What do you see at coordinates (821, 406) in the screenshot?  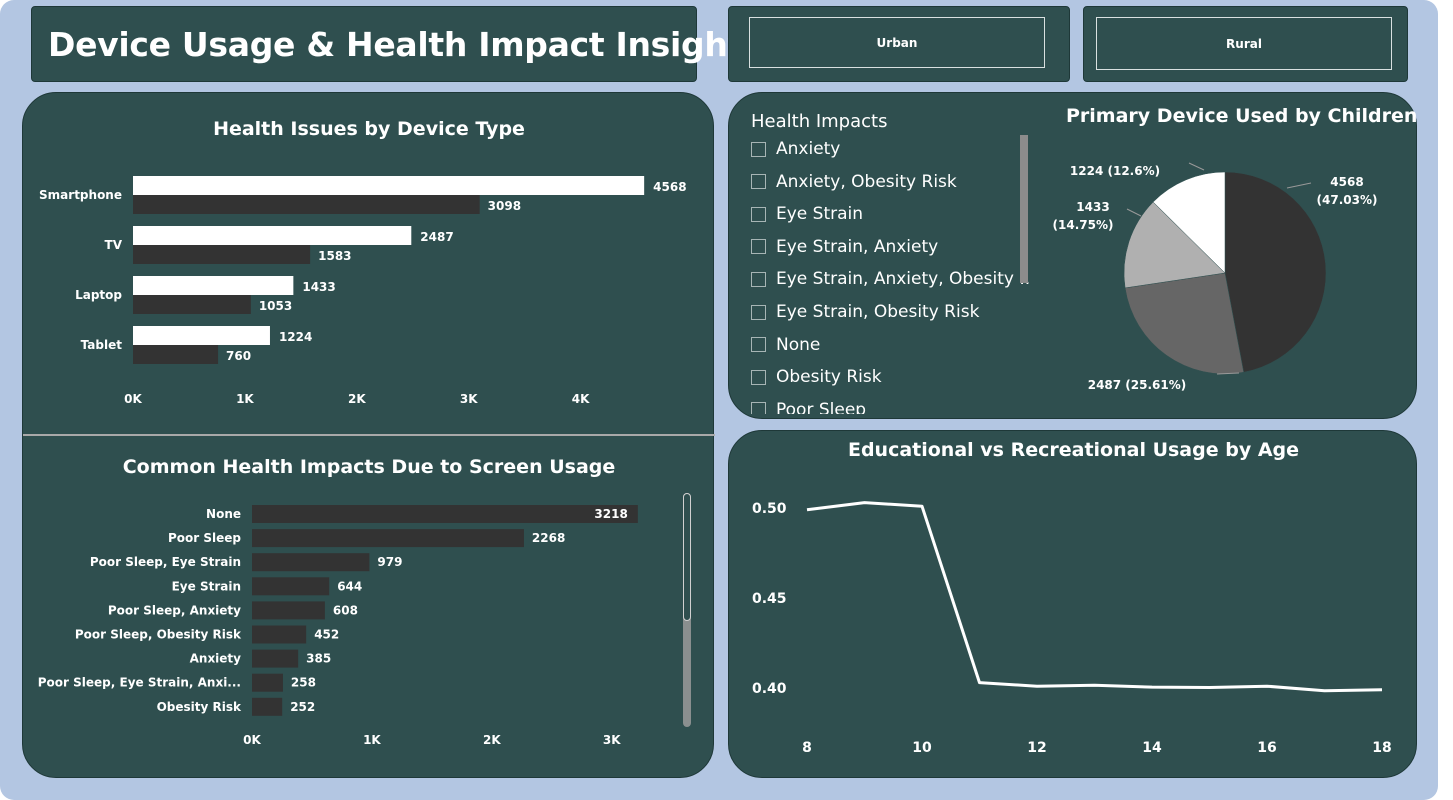 I see `health-impact-option-label: Poor Sleep` at bounding box center [821, 406].